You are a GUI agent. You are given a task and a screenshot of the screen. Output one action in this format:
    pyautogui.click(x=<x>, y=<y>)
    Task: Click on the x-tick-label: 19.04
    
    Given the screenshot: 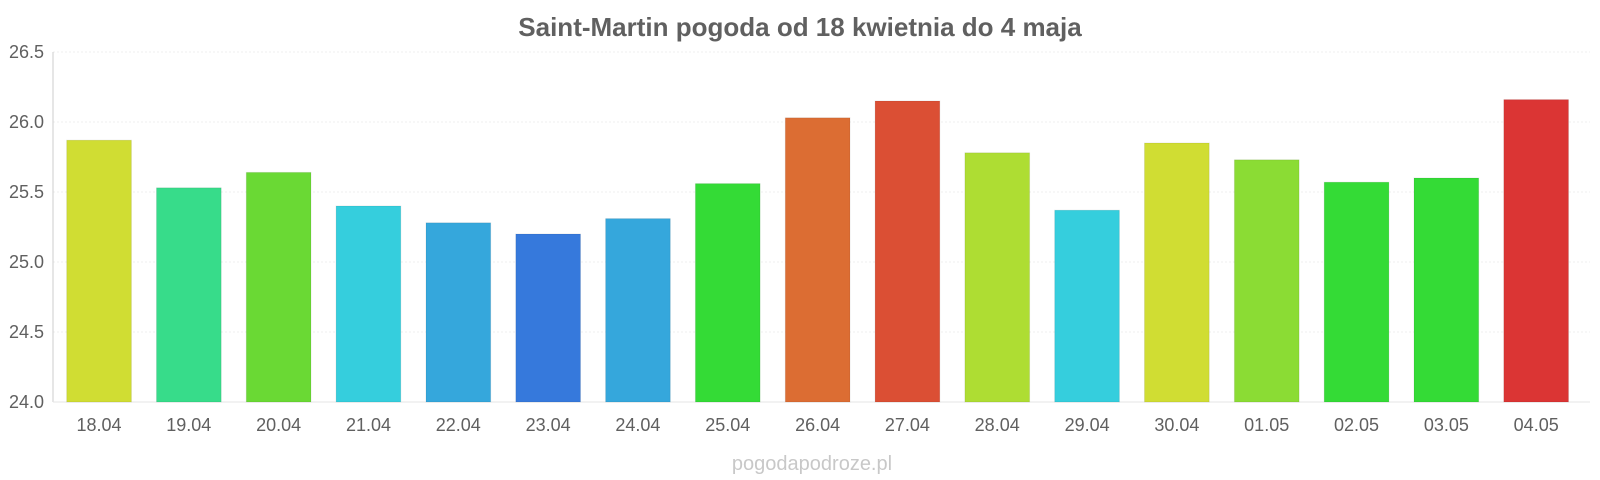 What is the action you would take?
    pyautogui.click(x=188, y=425)
    